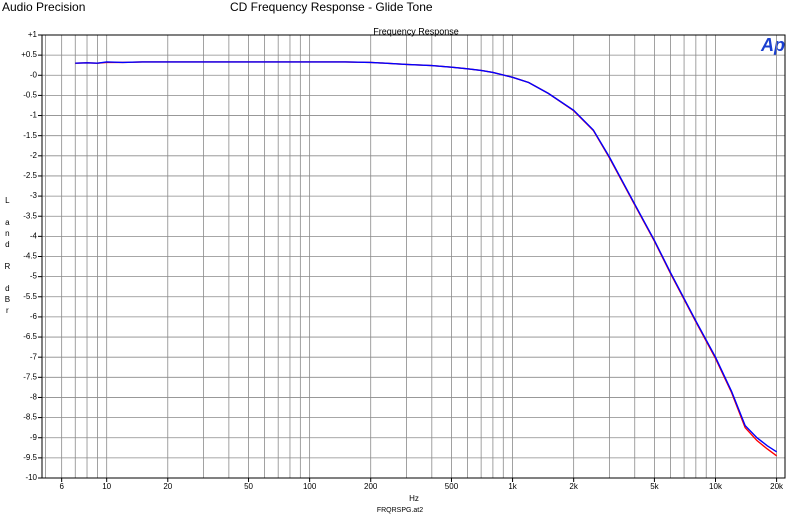 The width and height of the screenshot is (800, 520). I want to click on y-tick-label: -10, so click(31, 477).